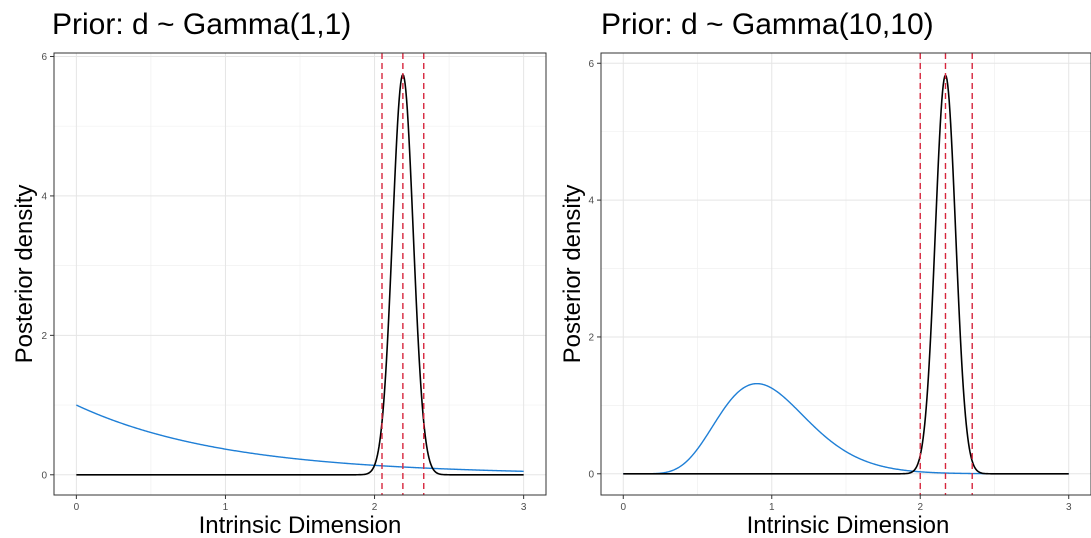 The image size is (1091, 538). What do you see at coordinates (767, 24) in the screenshot?
I see `chart-title: Prior: d ~ Gamma(10,10)` at bounding box center [767, 24].